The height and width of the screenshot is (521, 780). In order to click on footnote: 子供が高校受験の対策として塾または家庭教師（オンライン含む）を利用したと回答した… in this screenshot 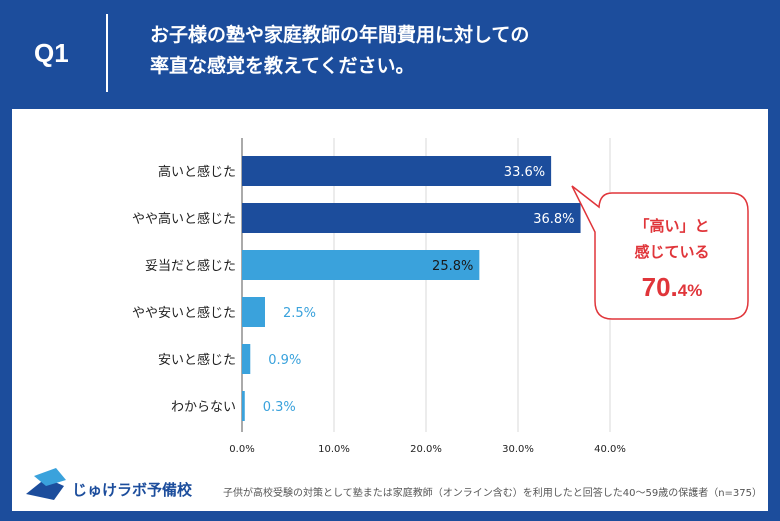, I will do `click(492, 492)`.